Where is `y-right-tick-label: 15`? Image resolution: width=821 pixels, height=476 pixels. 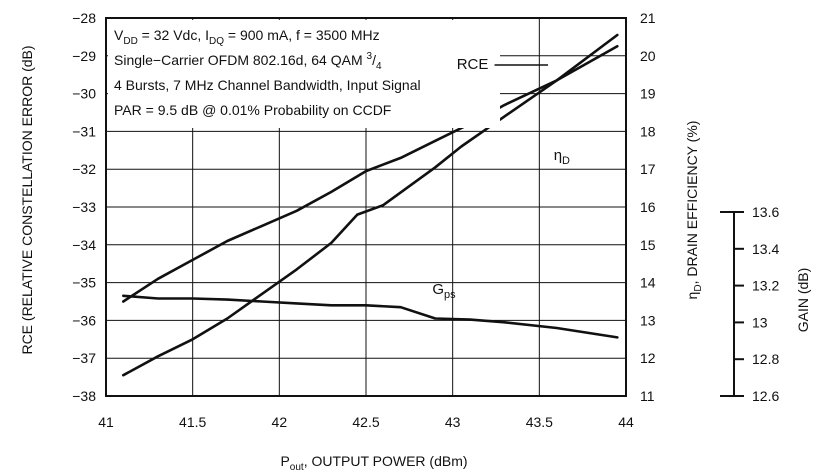 y-right-tick-label: 15 is located at coordinates (648, 245).